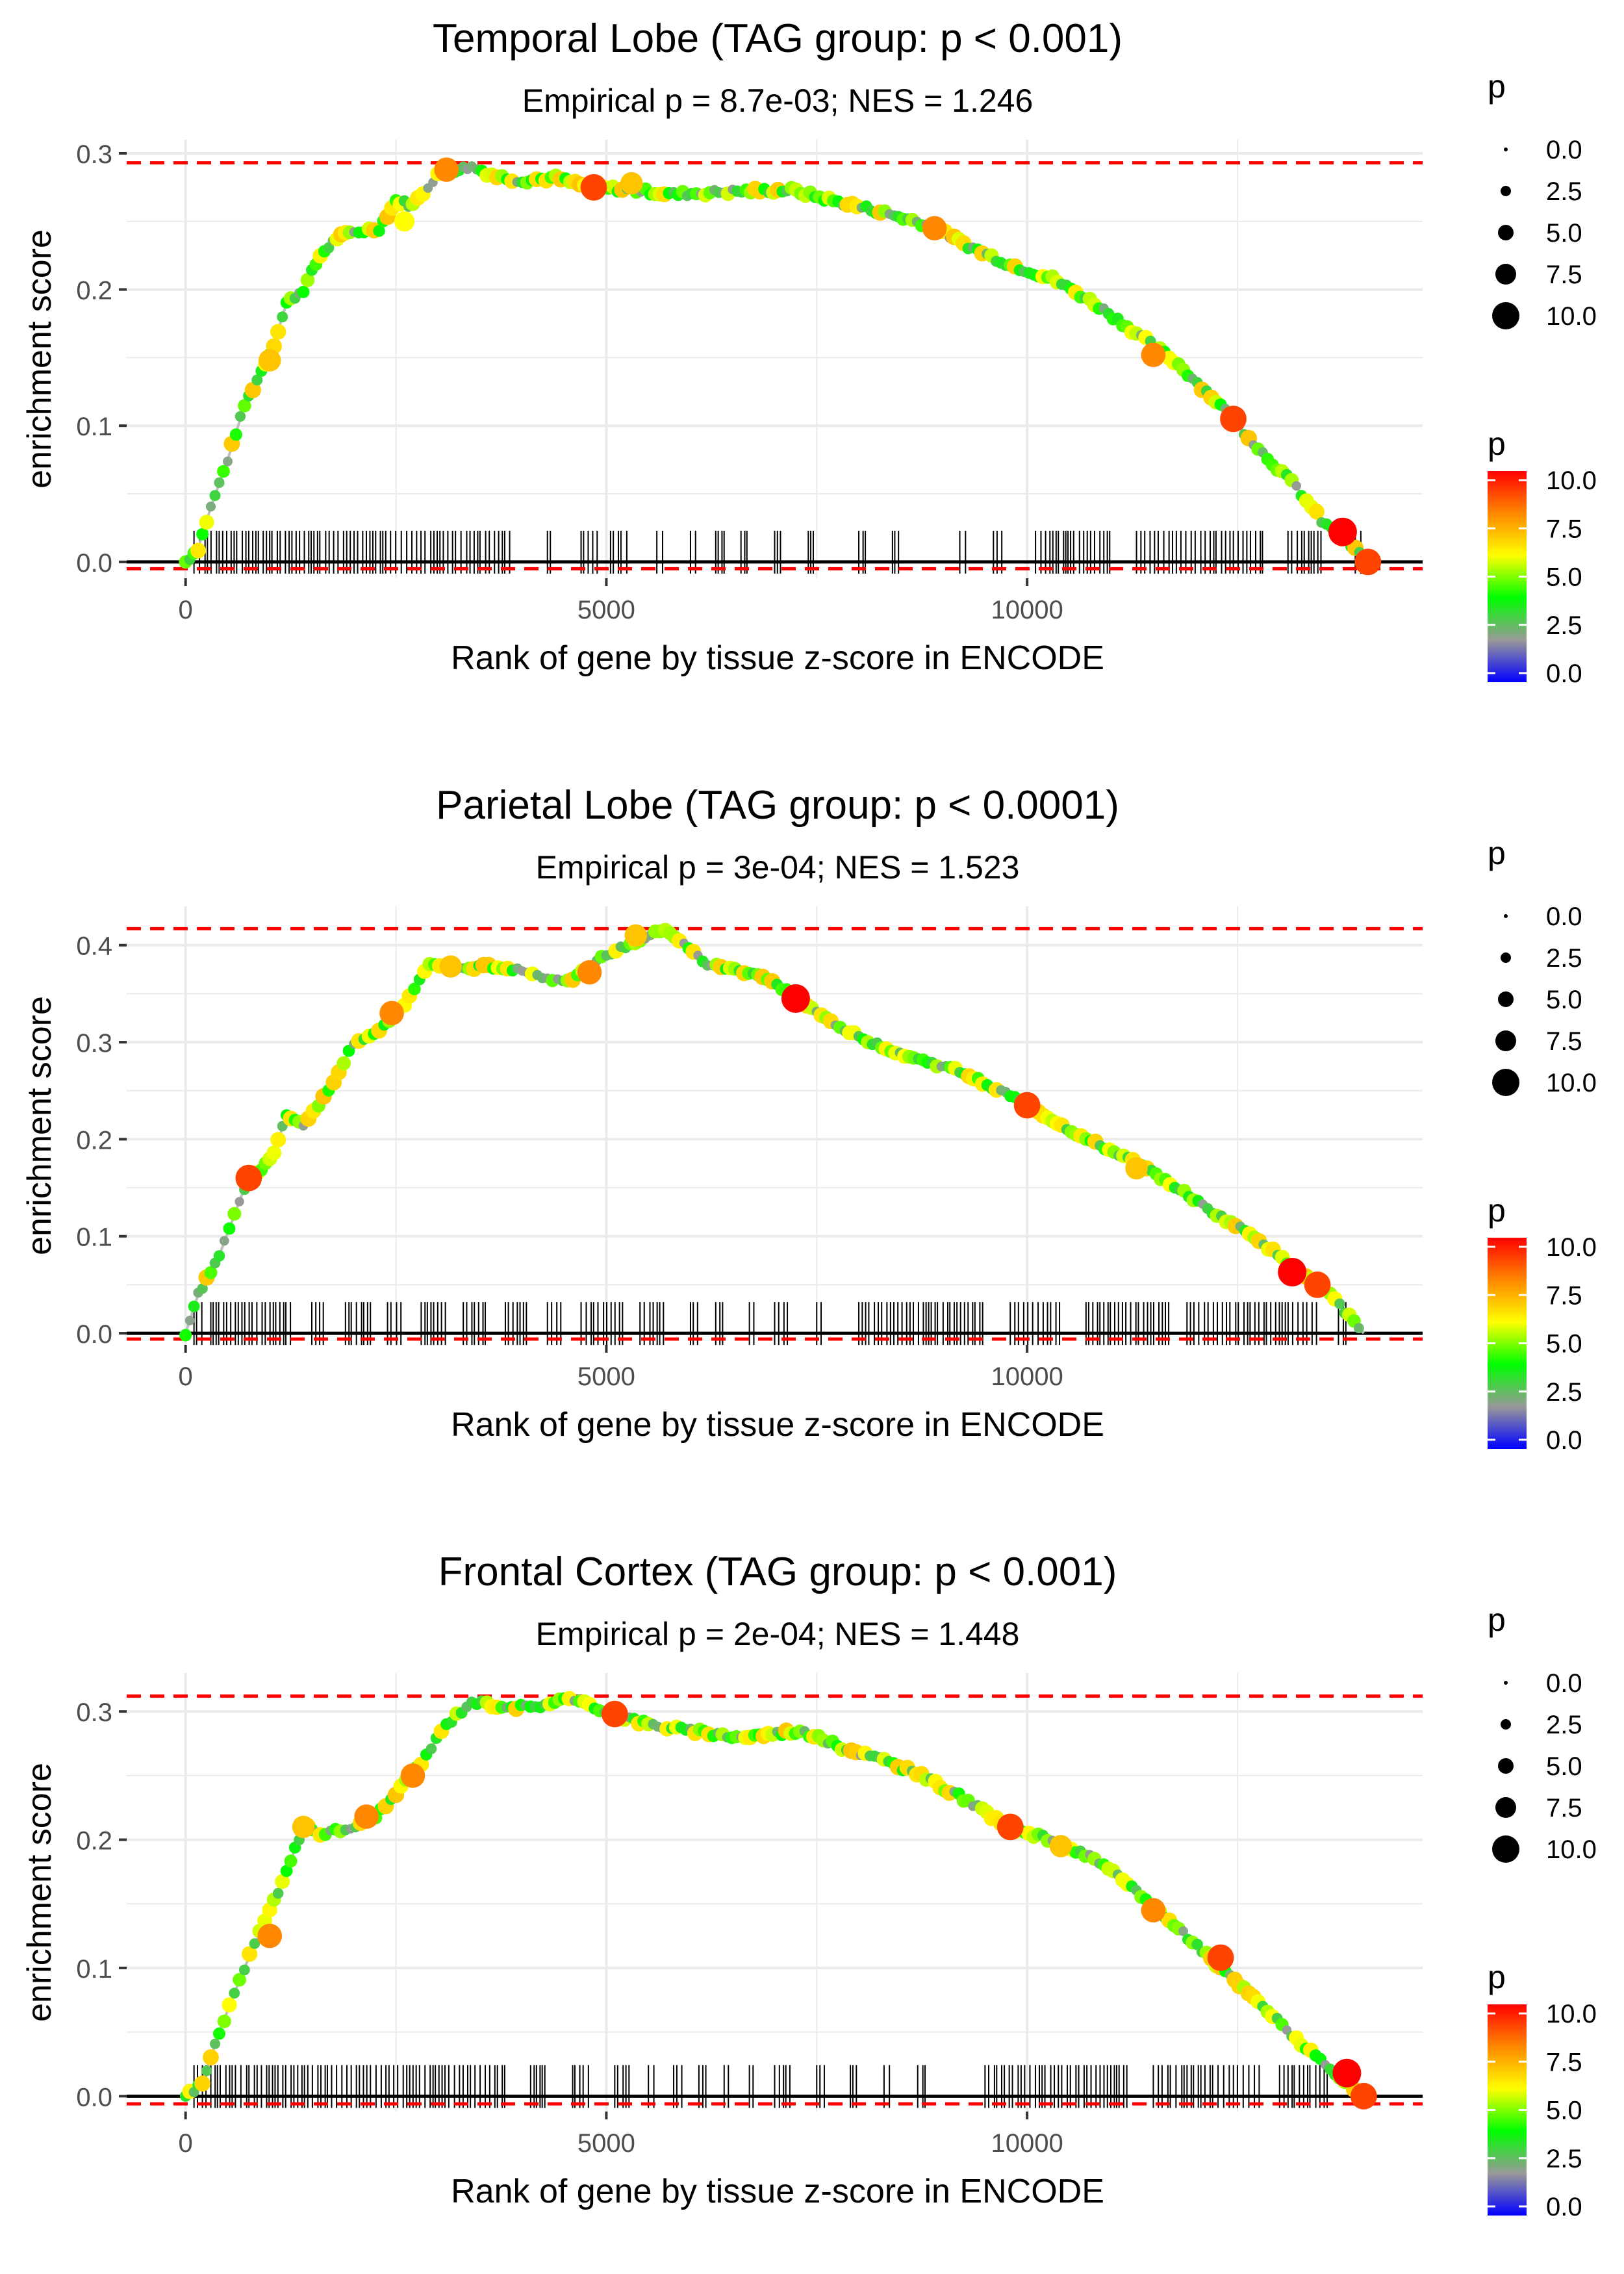 The image size is (1624, 2274). What do you see at coordinates (1497, 1977) in the screenshot?
I see `color-legend-title: p` at bounding box center [1497, 1977].